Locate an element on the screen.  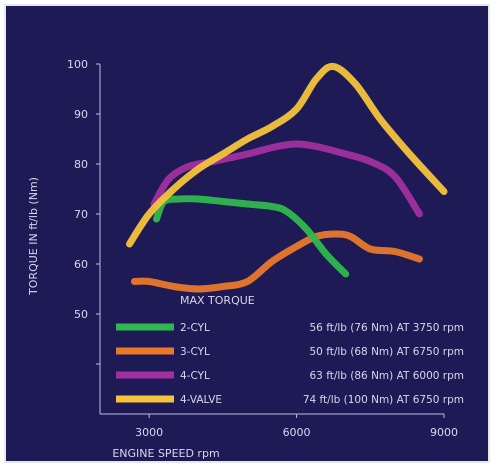
legend-series-value: 63 ft/lb (86 Nm) AT 6000 rpm is located at coordinates (387, 376).